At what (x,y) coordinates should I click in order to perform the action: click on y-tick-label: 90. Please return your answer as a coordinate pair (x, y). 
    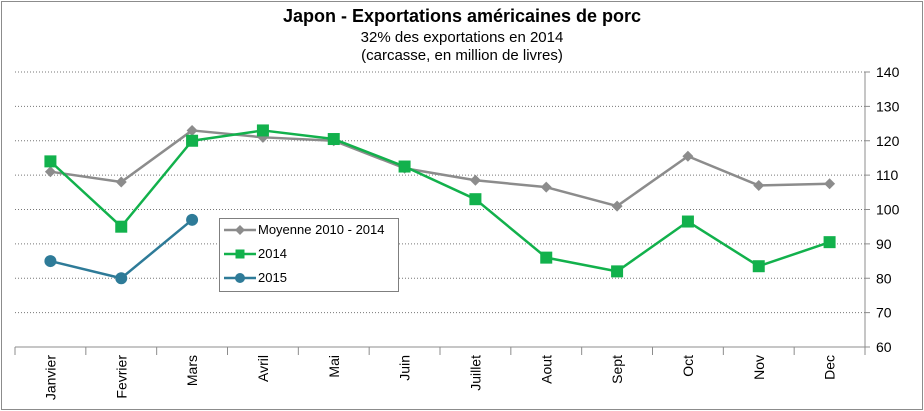
    Looking at the image, I should click on (884, 244).